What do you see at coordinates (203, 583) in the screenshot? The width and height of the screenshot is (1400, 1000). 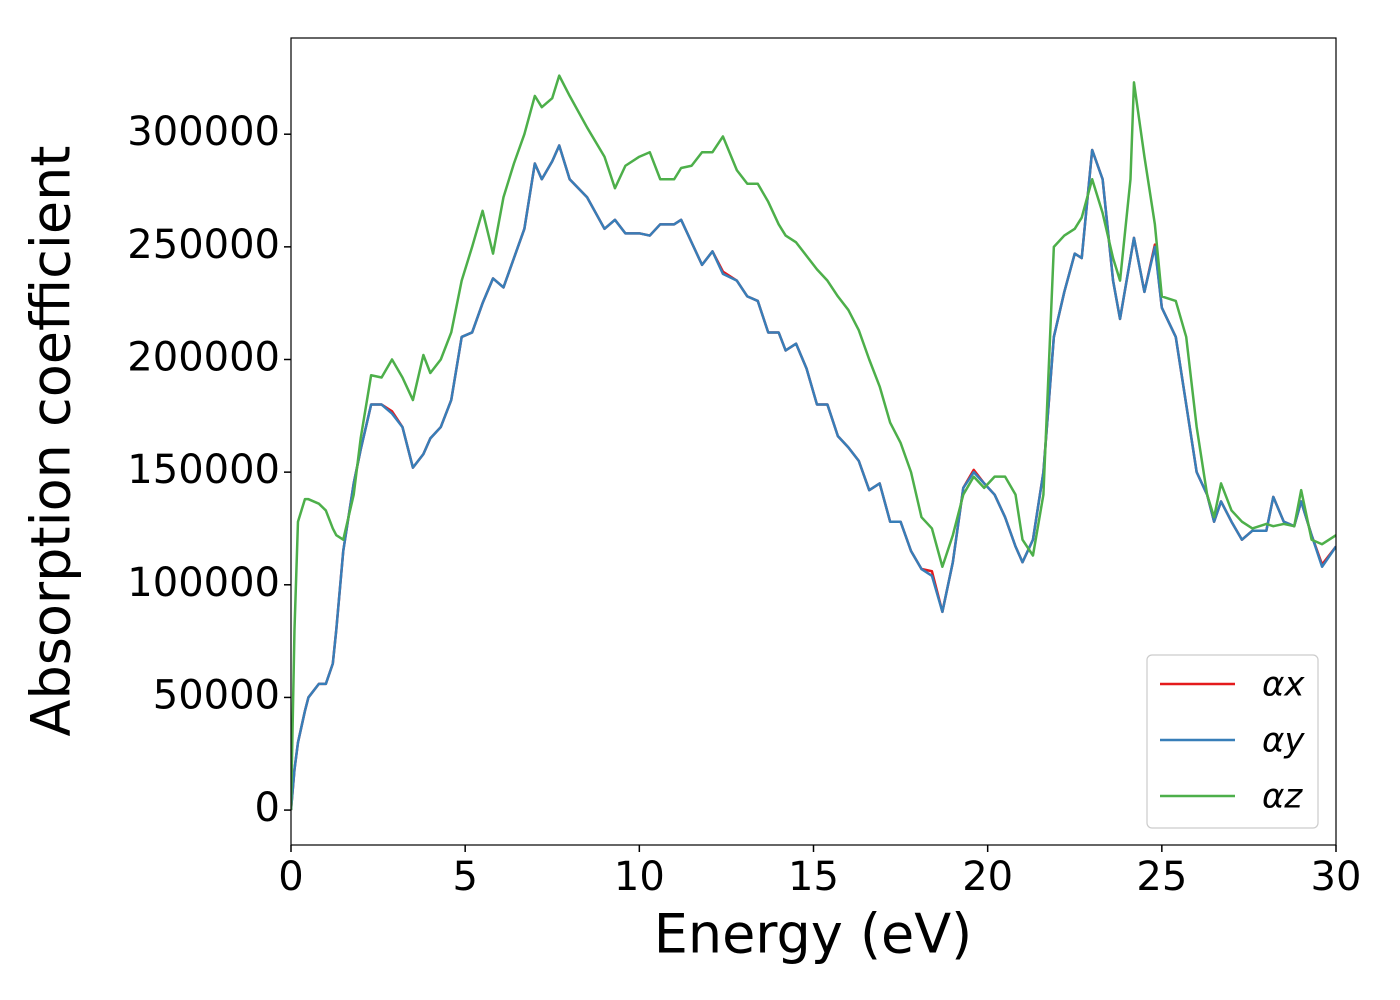 I see `y-tick-label: 100000` at bounding box center [203, 583].